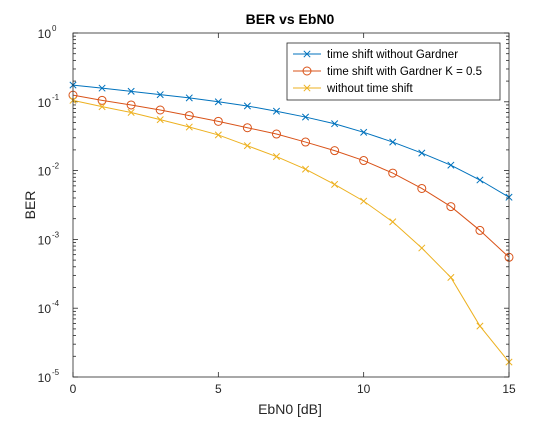 This screenshot has height=425, width=560. What do you see at coordinates (369, 89) in the screenshot?
I see `legend-entry: without time shift` at bounding box center [369, 89].